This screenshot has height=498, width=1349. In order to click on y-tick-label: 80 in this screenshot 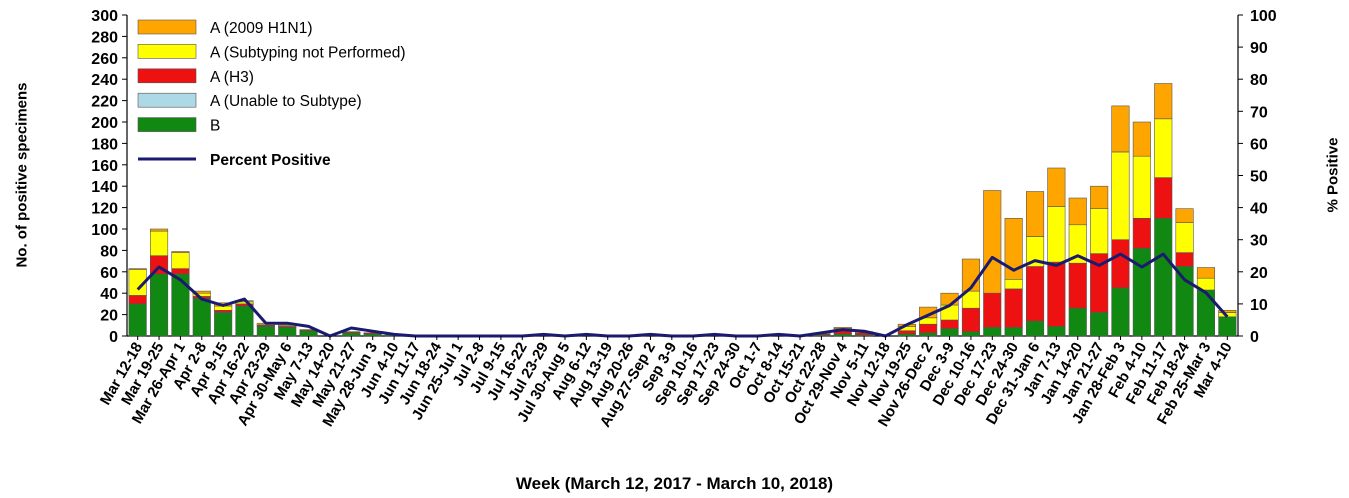, I will do `click(109, 251)`.